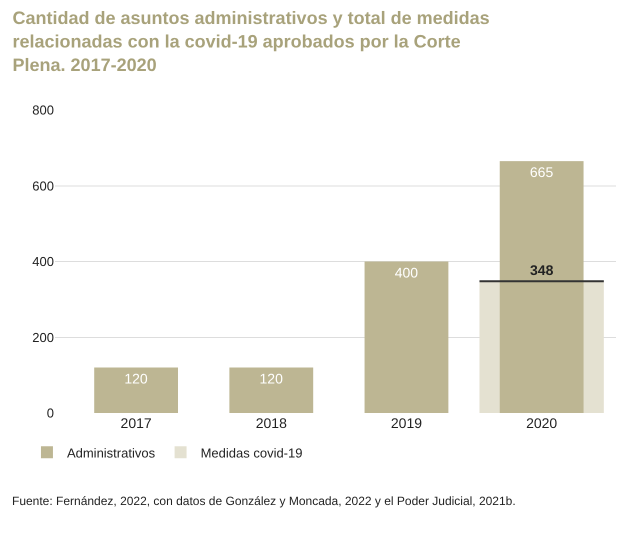 The width and height of the screenshot is (626, 533). I want to click on y-tick-label: 200, so click(43, 337).